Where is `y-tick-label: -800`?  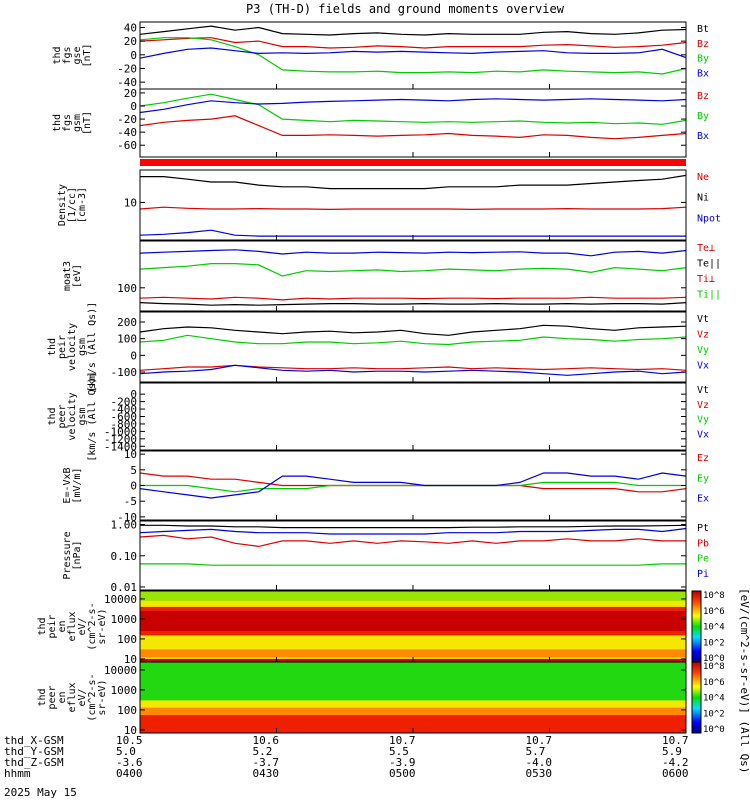 y-tick-label: -800 is located at coordinates (124, 424).